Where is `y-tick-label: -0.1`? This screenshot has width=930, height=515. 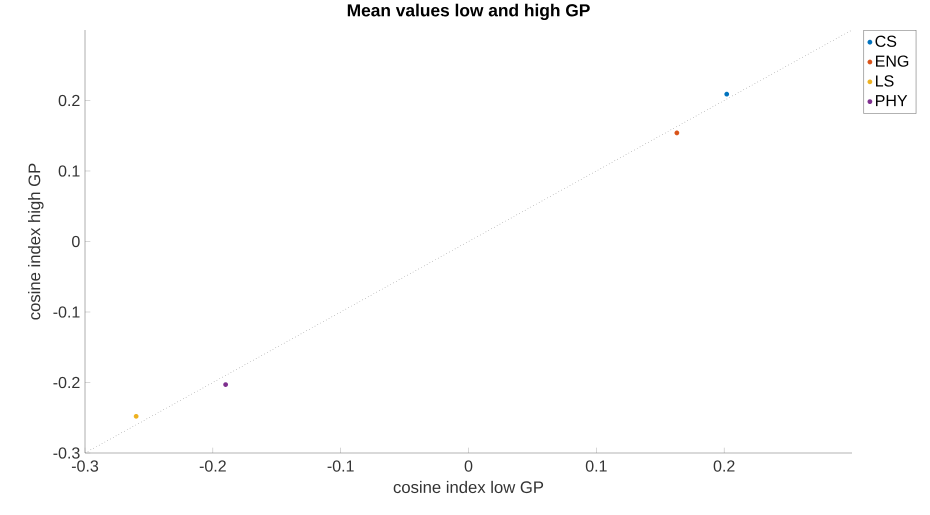 y-tick-label: -0.1 is located at coordinates (66, 312).